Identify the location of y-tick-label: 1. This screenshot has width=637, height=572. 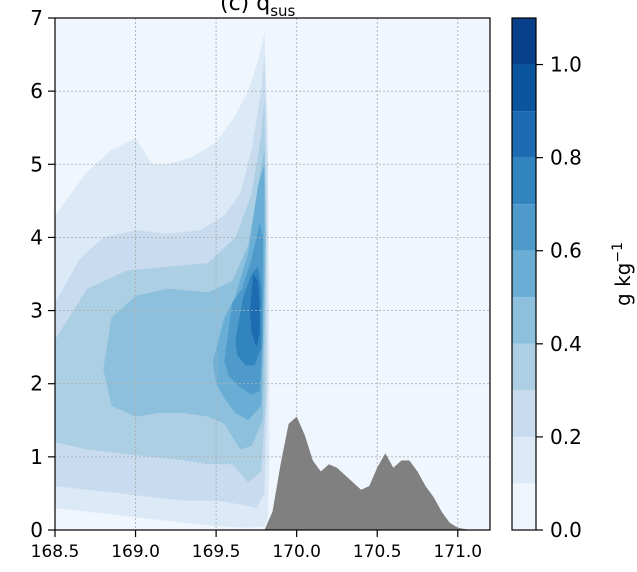
(36, 457).